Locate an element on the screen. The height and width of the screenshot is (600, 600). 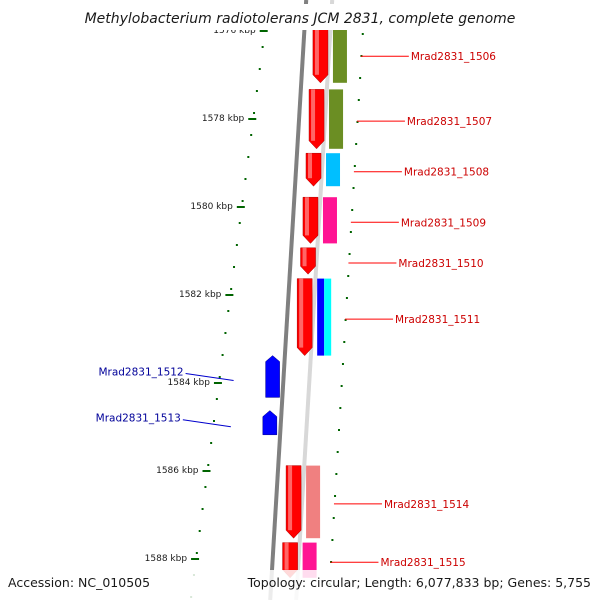
backbone-layer is located at coordinates (301, 300).